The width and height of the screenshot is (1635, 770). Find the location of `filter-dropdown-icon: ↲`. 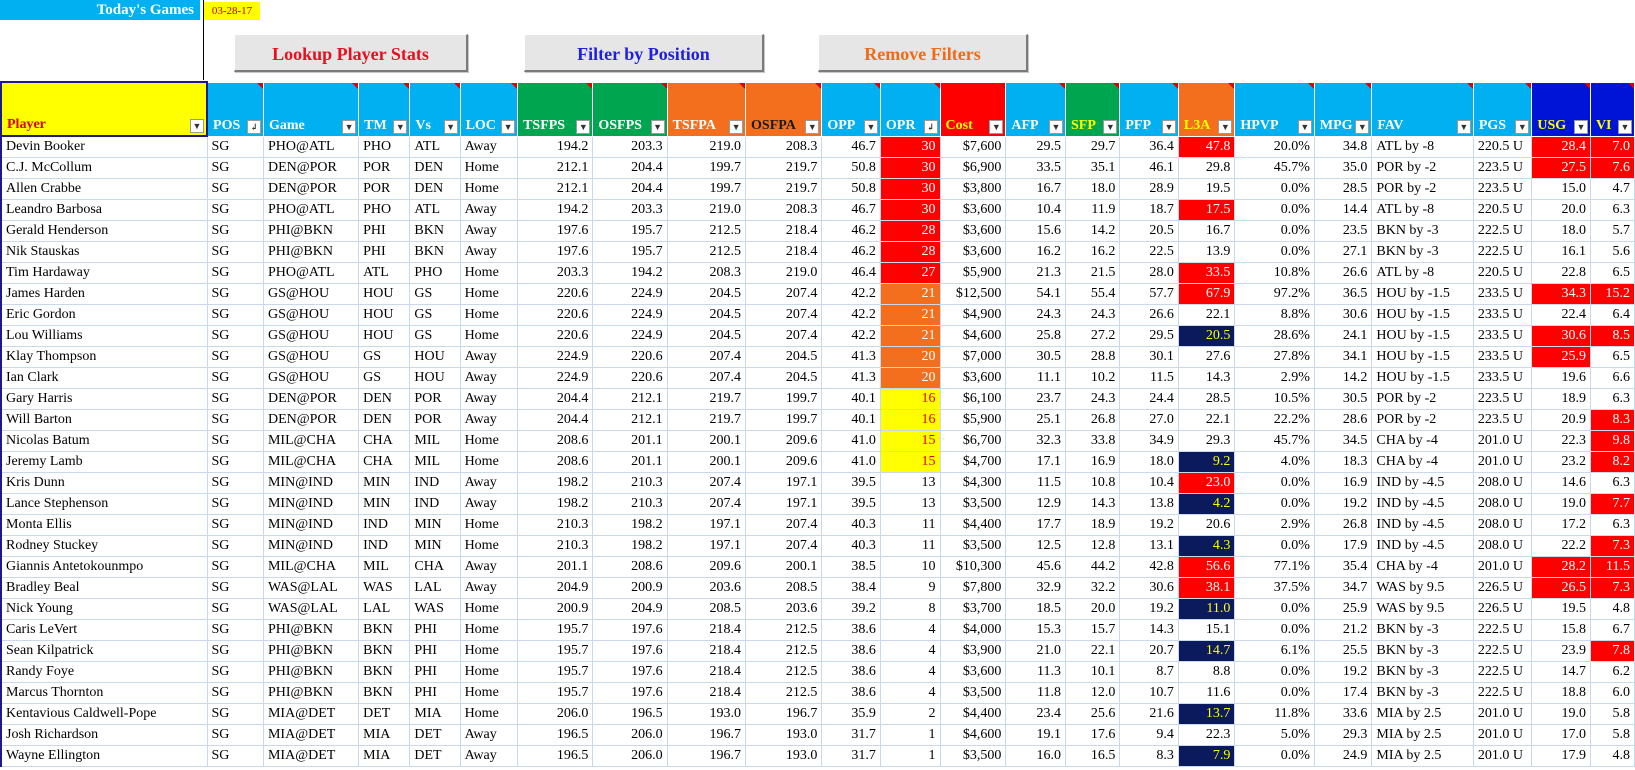

filter-dropdown-icon: ↲ is located at coordinates (253, 126).